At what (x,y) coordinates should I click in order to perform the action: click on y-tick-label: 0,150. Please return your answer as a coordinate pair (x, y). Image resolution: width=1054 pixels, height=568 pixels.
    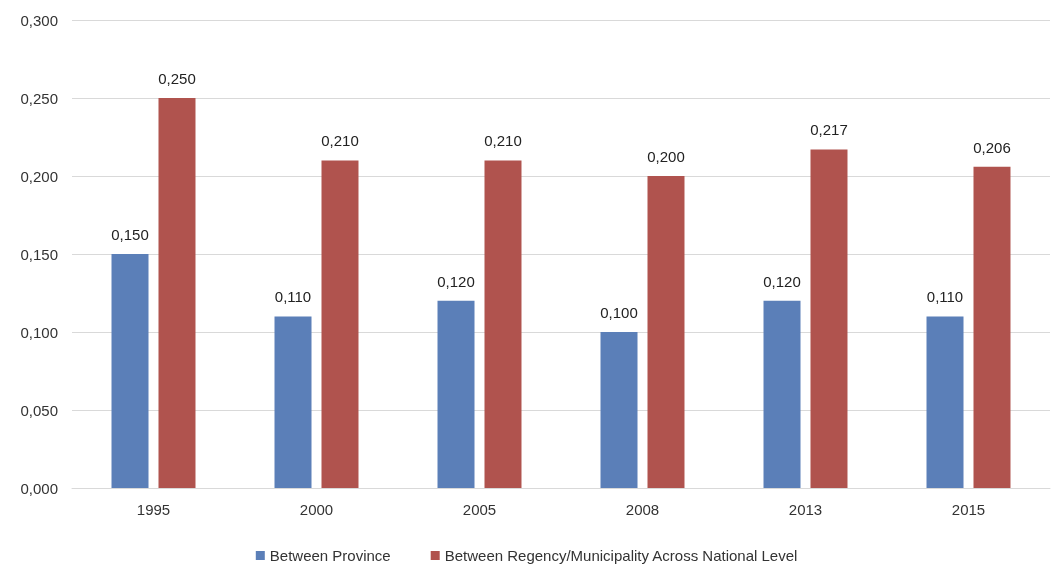
    Looking at the image, I should click on (39, 254).